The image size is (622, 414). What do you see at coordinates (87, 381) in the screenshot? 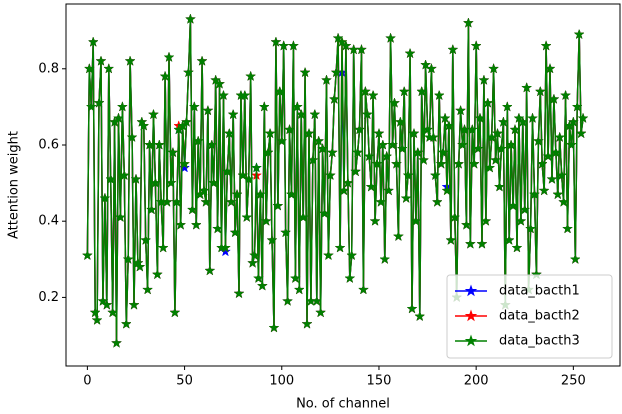
I see `x-tick-label: 0` at bounding box center [87, 381].